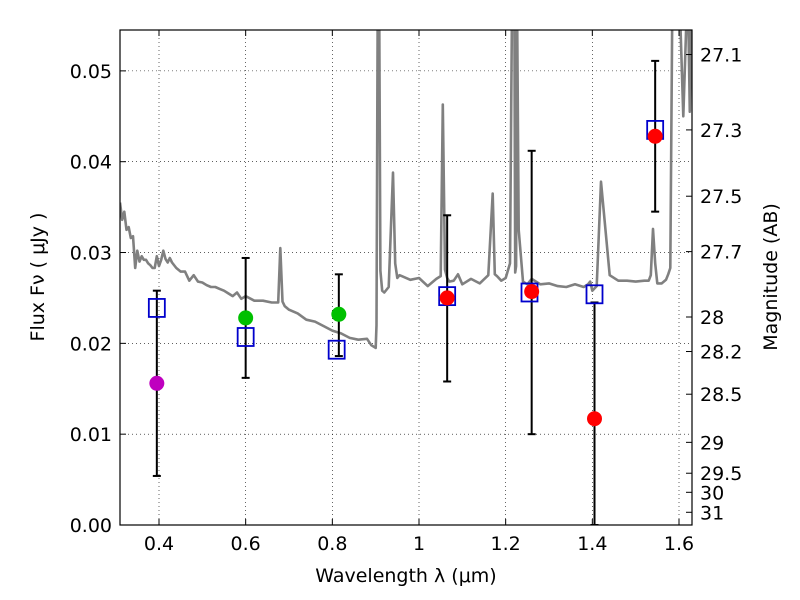  I want to click on y-axis-label: Flux Fν ( μJy ), so click(38, 277).